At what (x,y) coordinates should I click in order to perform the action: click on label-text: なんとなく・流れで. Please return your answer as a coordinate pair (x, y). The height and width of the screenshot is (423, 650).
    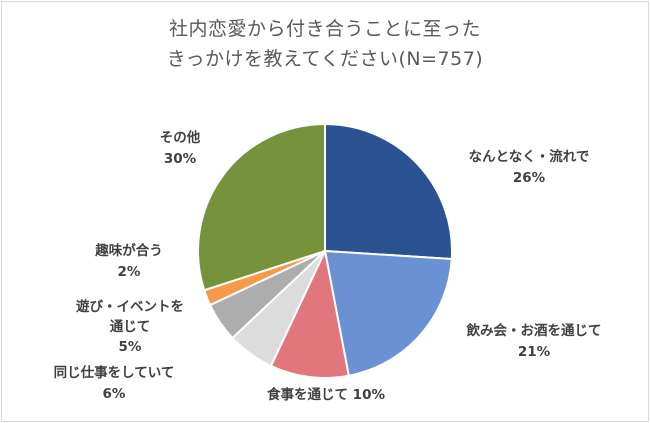
    Looking at the image, I should click on (529, 157).